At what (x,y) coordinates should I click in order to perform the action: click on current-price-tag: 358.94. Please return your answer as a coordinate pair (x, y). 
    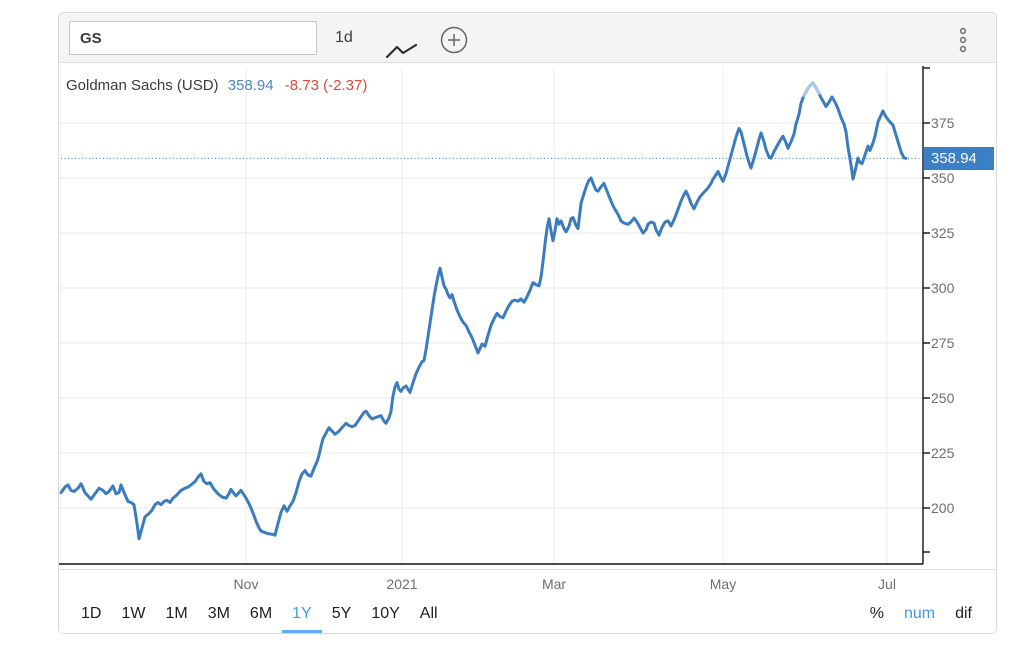
    Looking at the image, I should click on (959, 158).